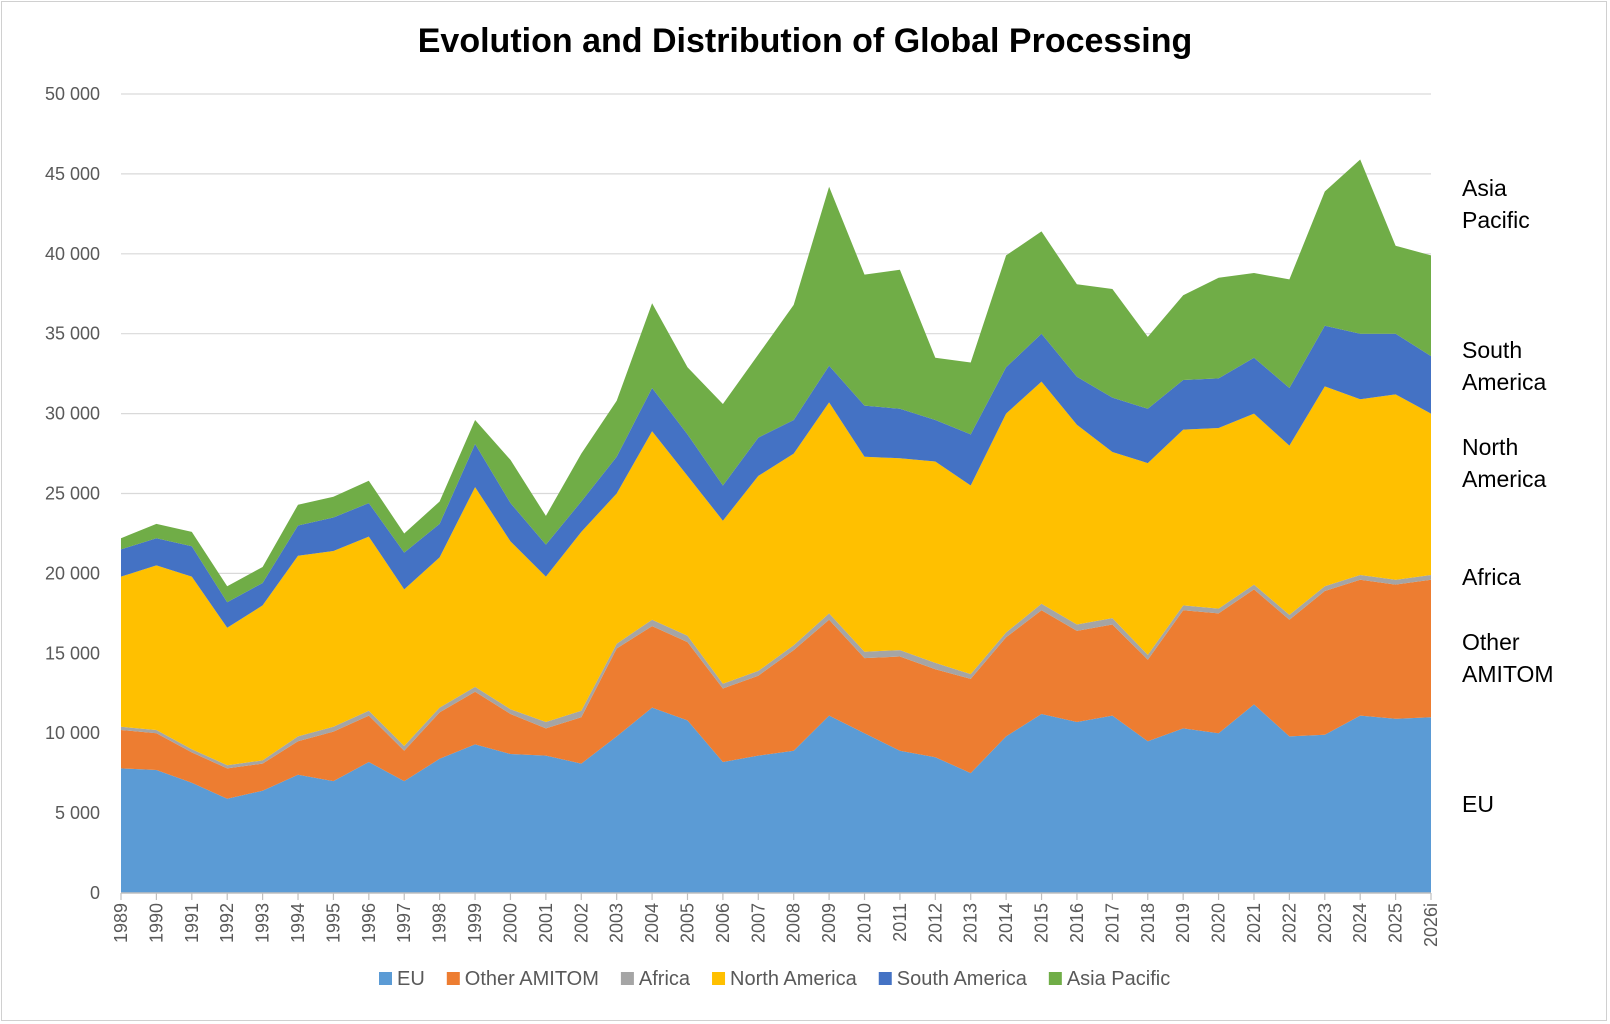 This screenshot has height=1024, width=1610. Describe the element at coordinates (475, 923) in the screenshot. I see `x-tick-label: 1999` at that location.